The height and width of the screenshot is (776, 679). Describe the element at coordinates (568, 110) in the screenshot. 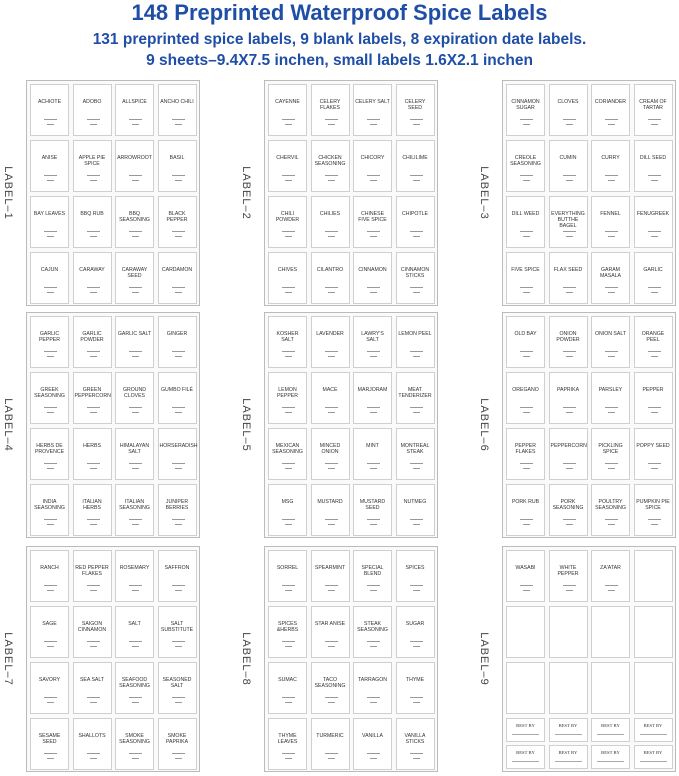

I see `spice-label: CLOVES` at that location.